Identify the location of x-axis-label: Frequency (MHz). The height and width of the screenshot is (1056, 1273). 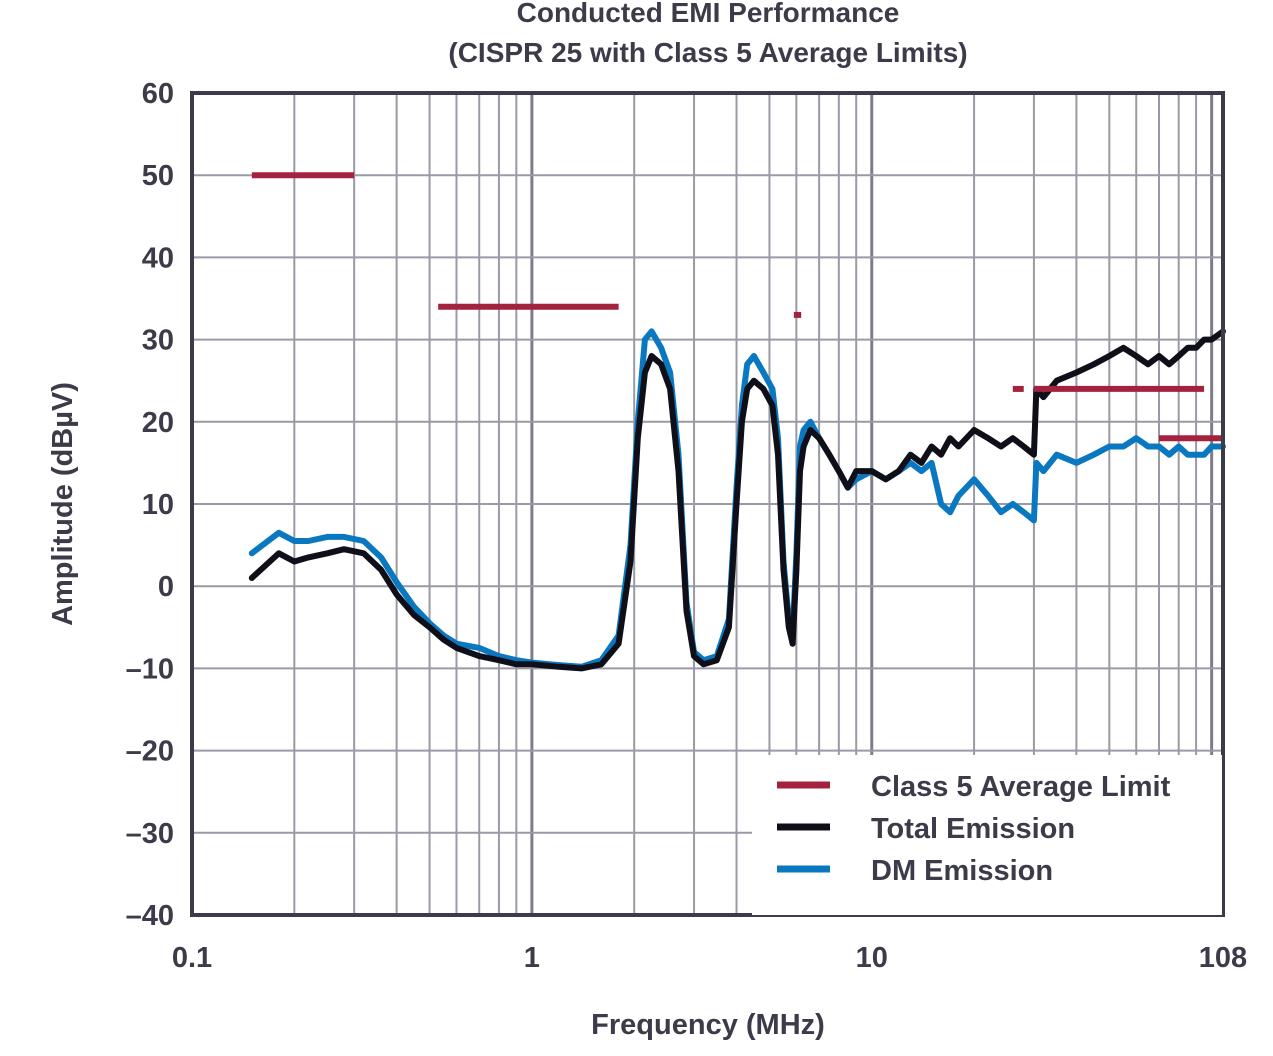
(708, 1025).